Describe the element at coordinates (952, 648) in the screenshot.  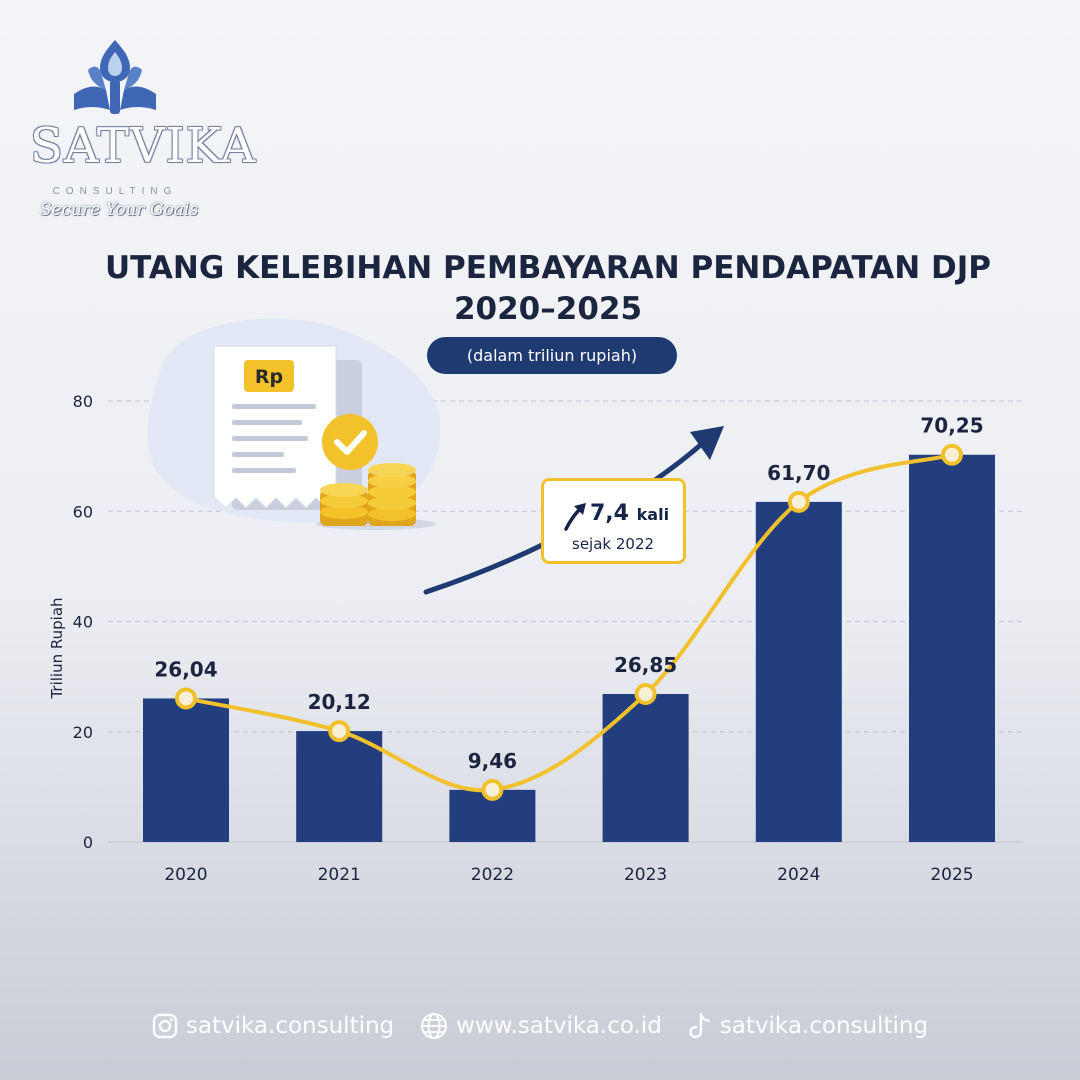
I see `bar-2025` at that location.